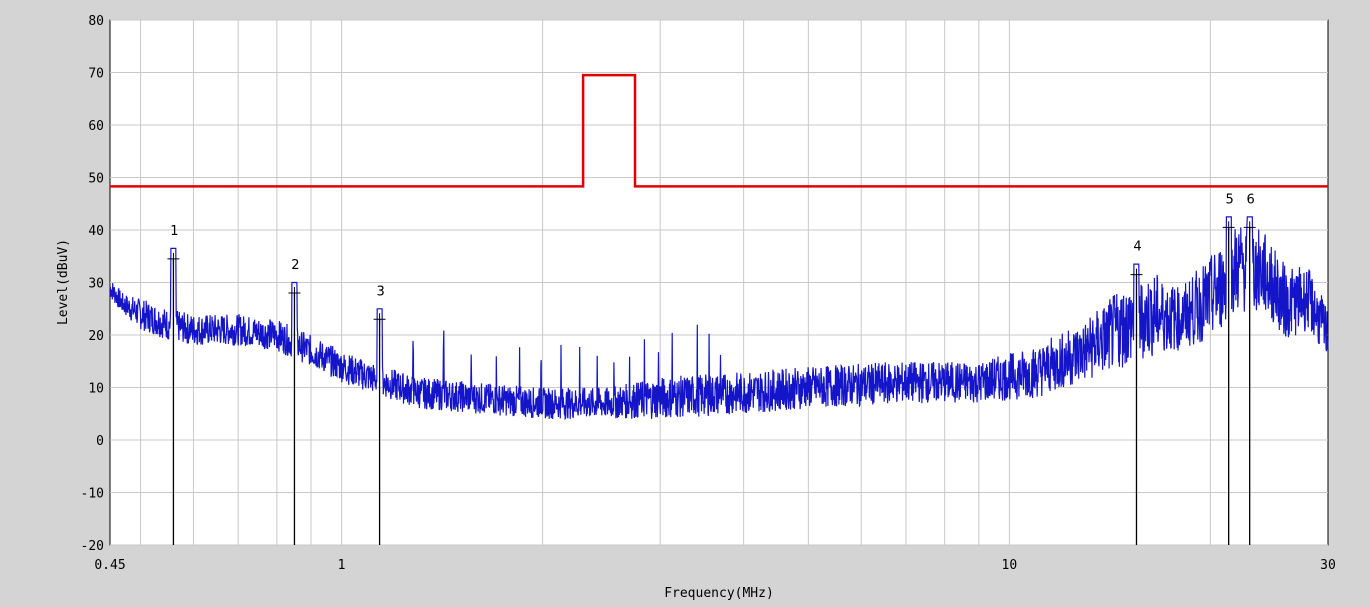 The height and width of the screenshot is (607, 1370). I want to click on x-tick-labels: 0.45 1 10 30, so click(714, 565).